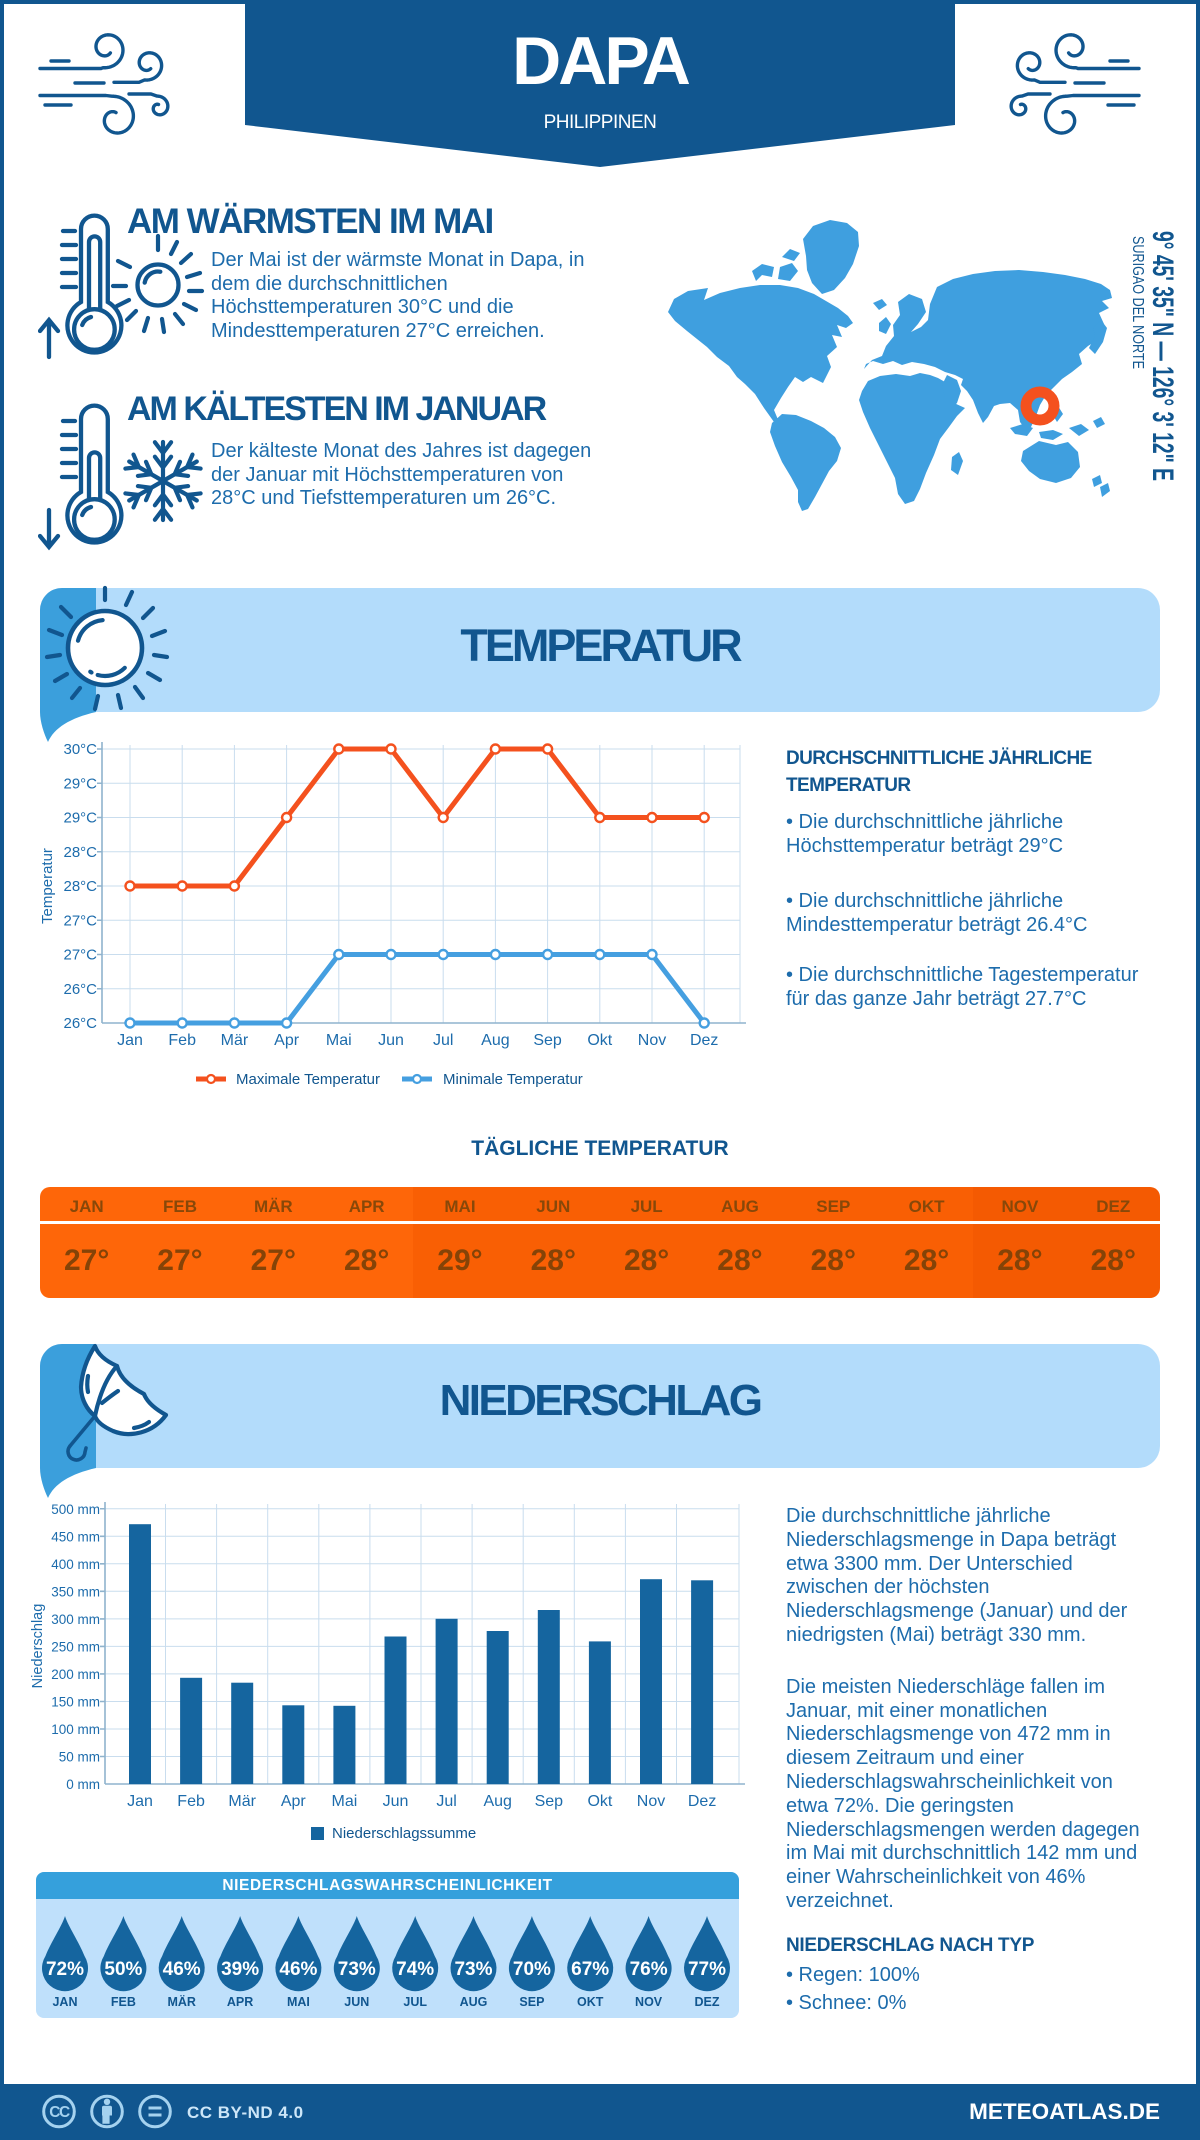 The image size is (1200, 2140). Describe the element at coordinates (80, 749) in the screenshot. I see `svg-text: 30°C` at that location.